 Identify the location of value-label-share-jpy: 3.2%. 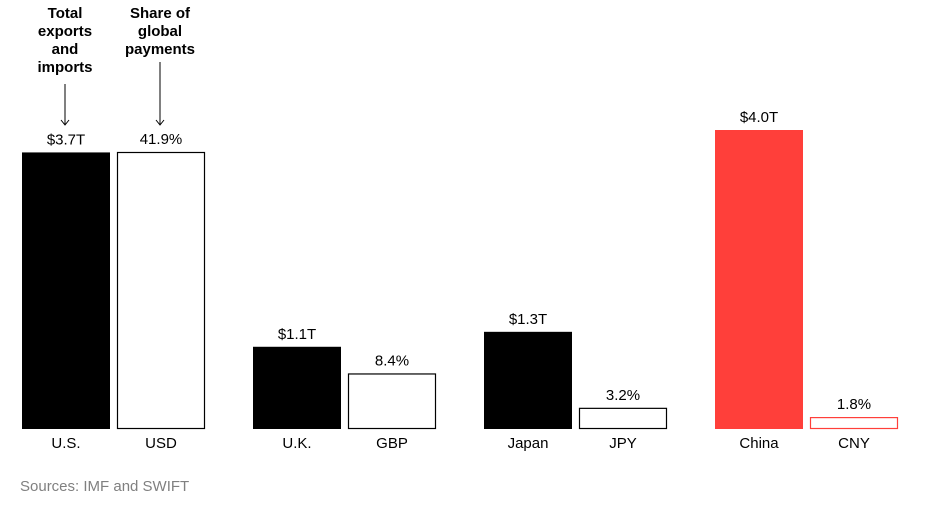
(623, 395).